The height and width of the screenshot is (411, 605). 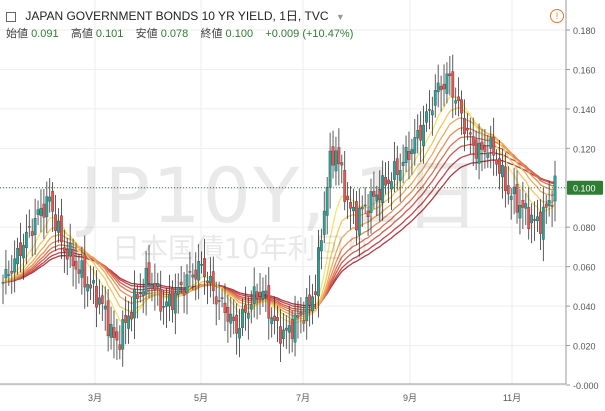 What do you see at coordinates (11, 16) in the screenshot?
I see `collapse-icon` at bounding box center [11, 16].